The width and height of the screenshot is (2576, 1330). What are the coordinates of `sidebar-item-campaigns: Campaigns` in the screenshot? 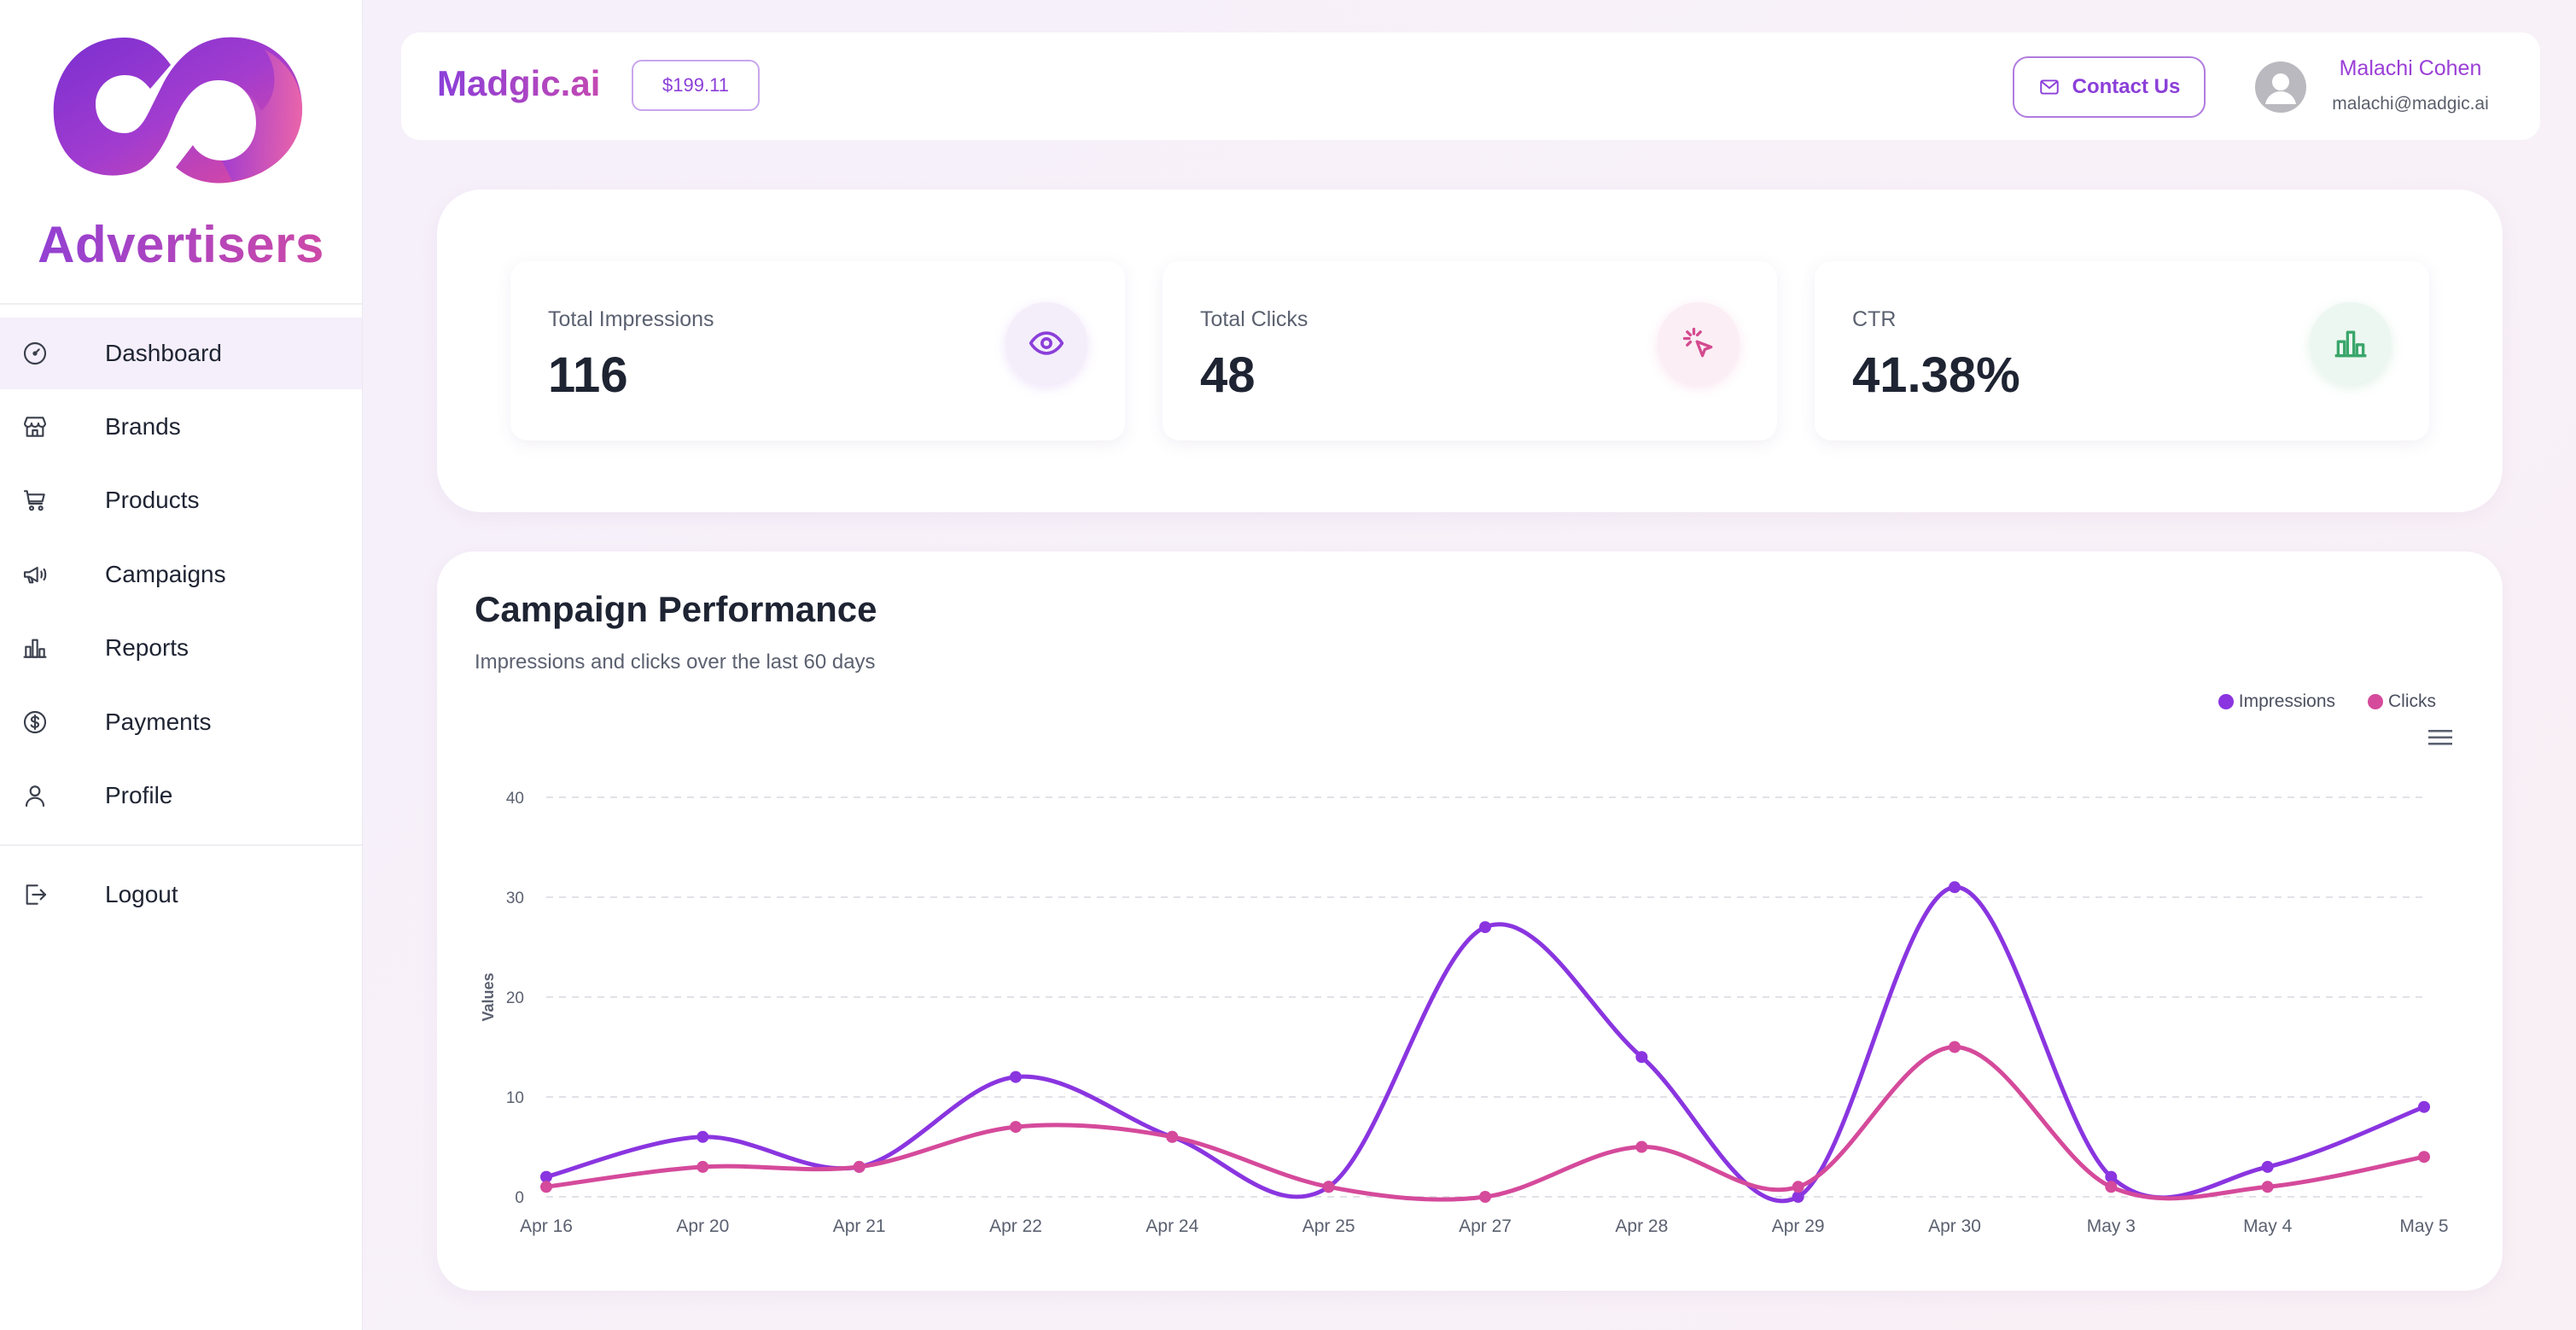 It's located at (181, 574).